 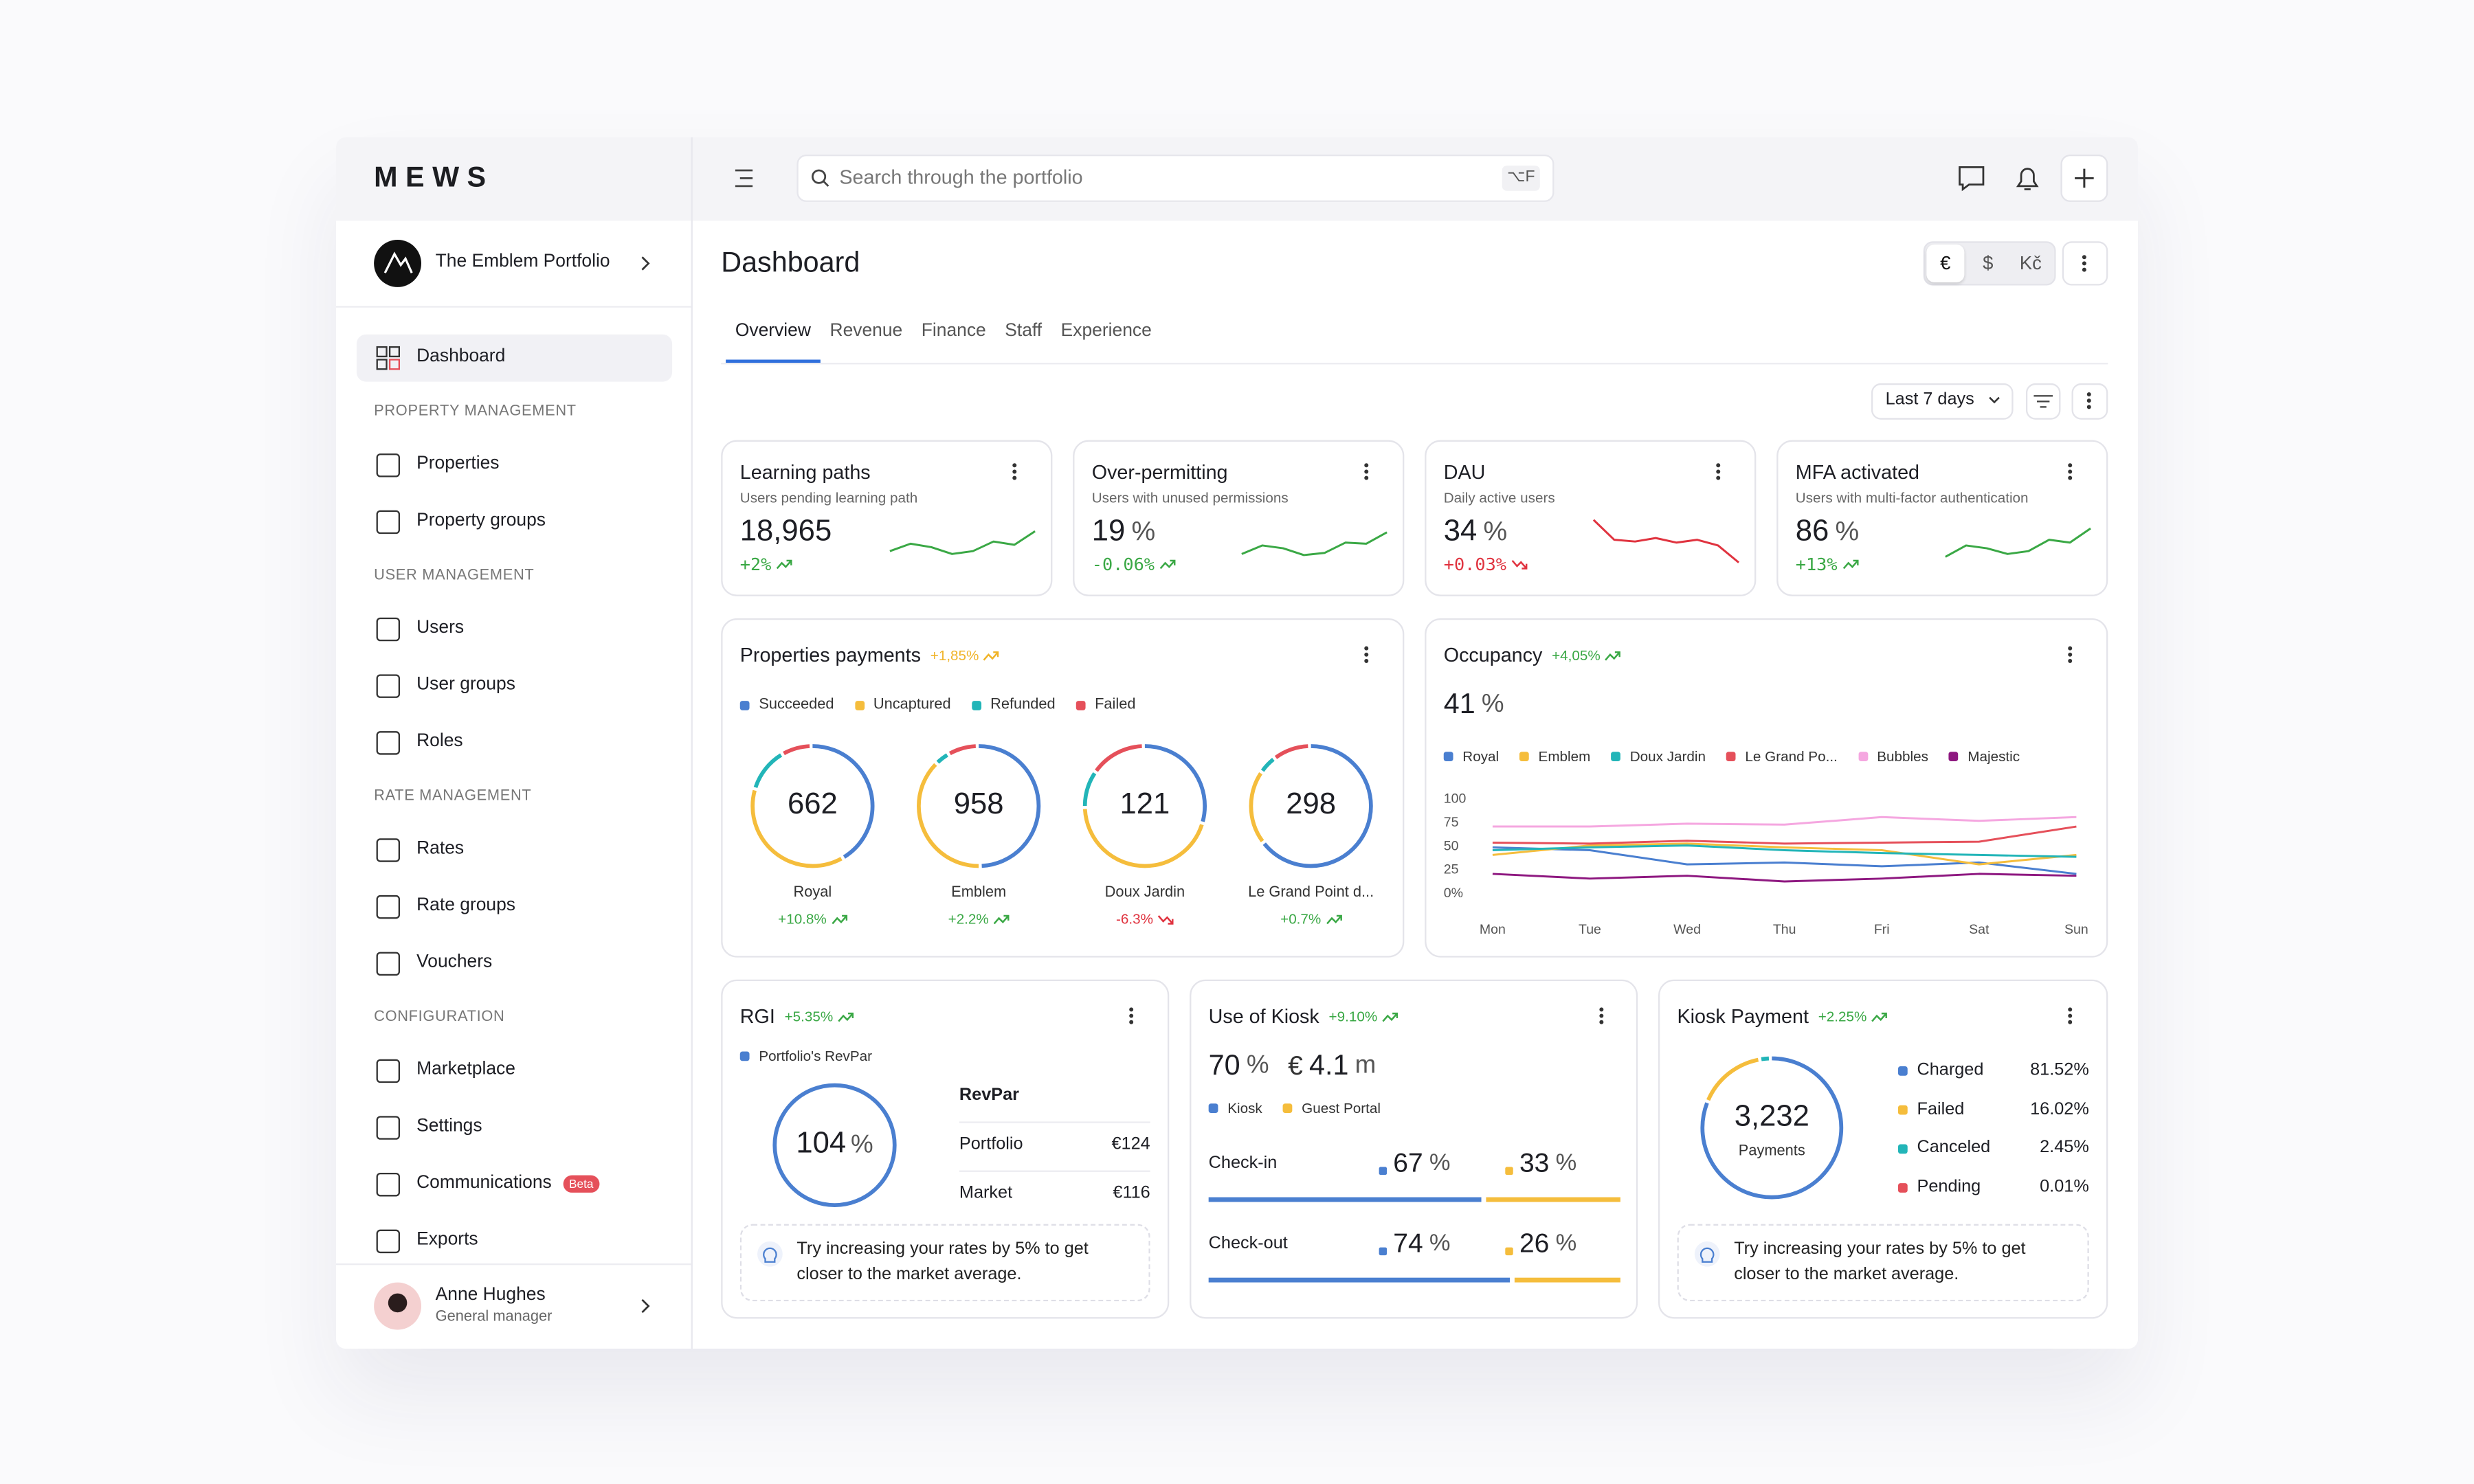 What do you see at coordinates (1106, 331) in the screenshot?
I see `tab: Experience` at bounding box center [1106, 331].